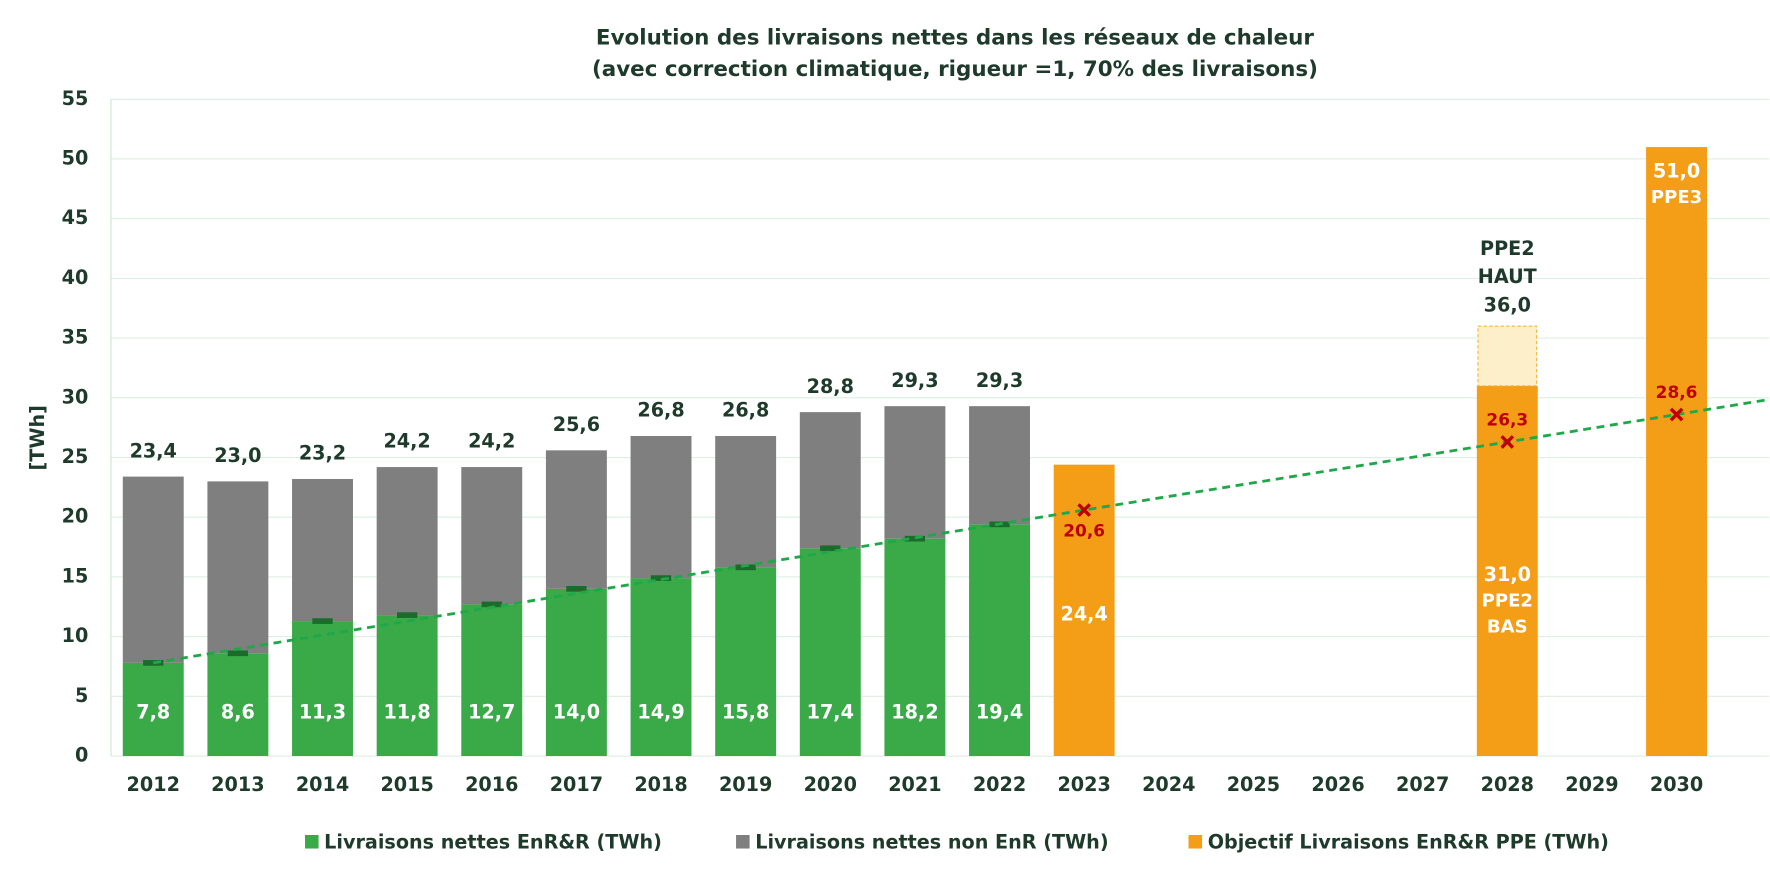 The image size is (1770, 879). Describe the element at coordinates (75, 217) in the screenshot. I see `y-tick-label: 45` at that location.